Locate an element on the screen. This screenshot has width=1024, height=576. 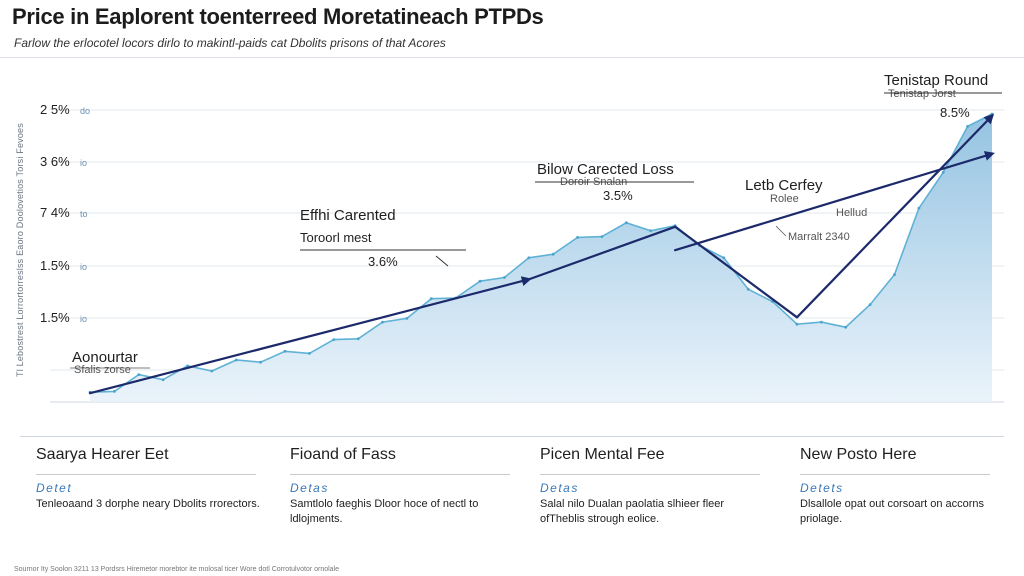
annotation-note: Rolee is located at coordinates (784, 199).